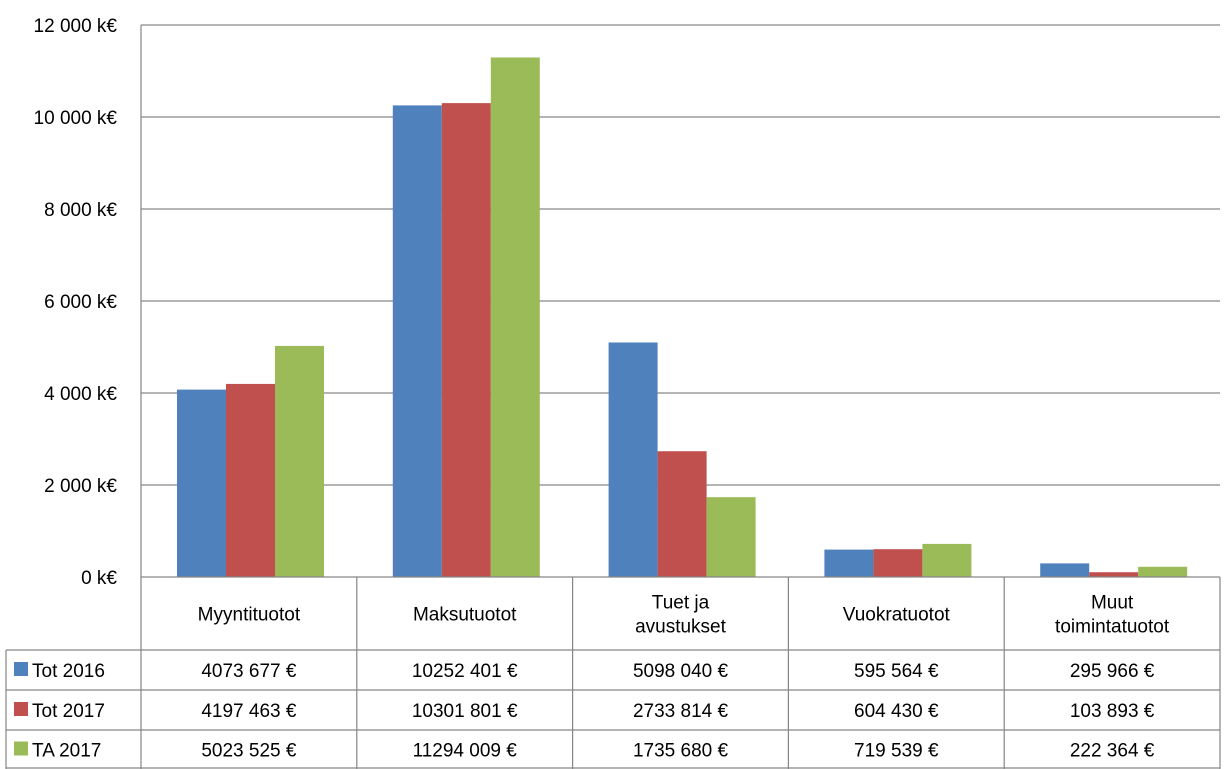 This screenshot has width=1226, height=769. What do you see at coordinates (1112, 603) in the screenshot?
I see `category-label: Muut` at bounding box center [1112, 603].